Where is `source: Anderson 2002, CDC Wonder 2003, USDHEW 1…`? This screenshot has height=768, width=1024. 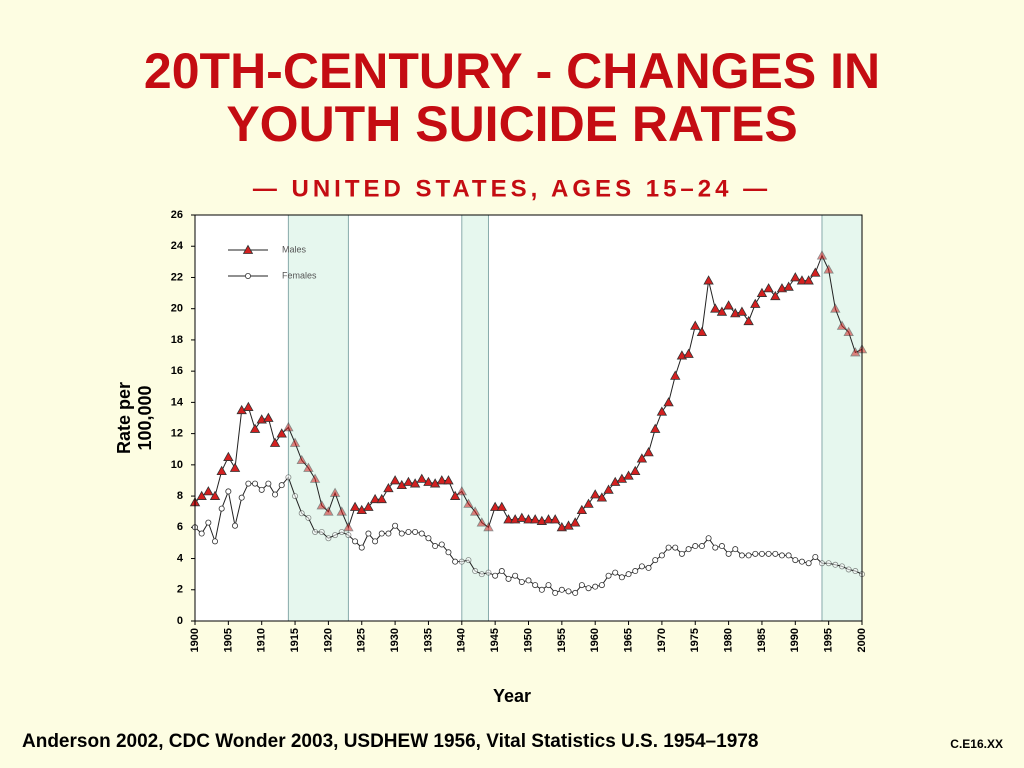
source: Anderson 2002, CDC Wonder 2003, USDHEW 1… is located at coordinates (390, 741).